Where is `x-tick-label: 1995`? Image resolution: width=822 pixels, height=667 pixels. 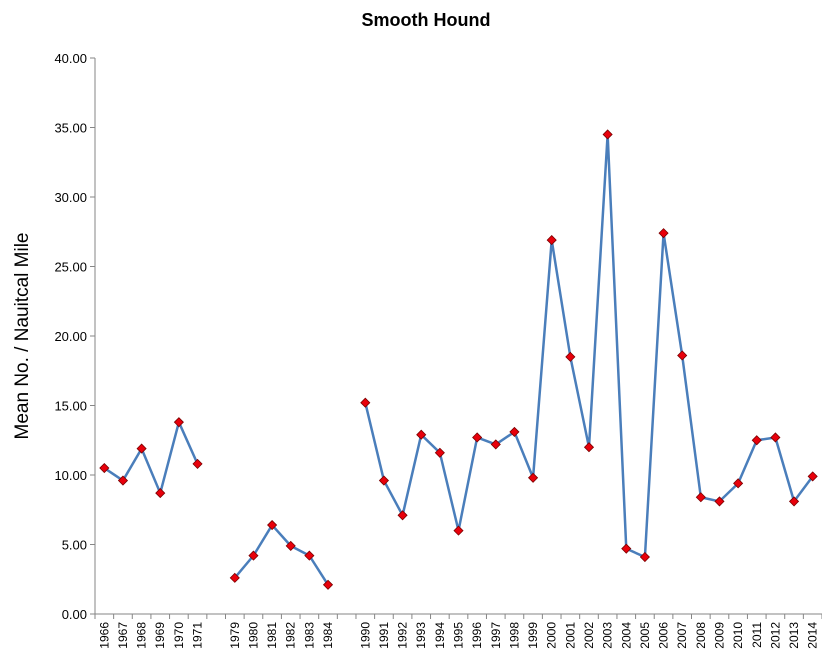 x-tick-label: 1995 is located at coordinates (459, 635).